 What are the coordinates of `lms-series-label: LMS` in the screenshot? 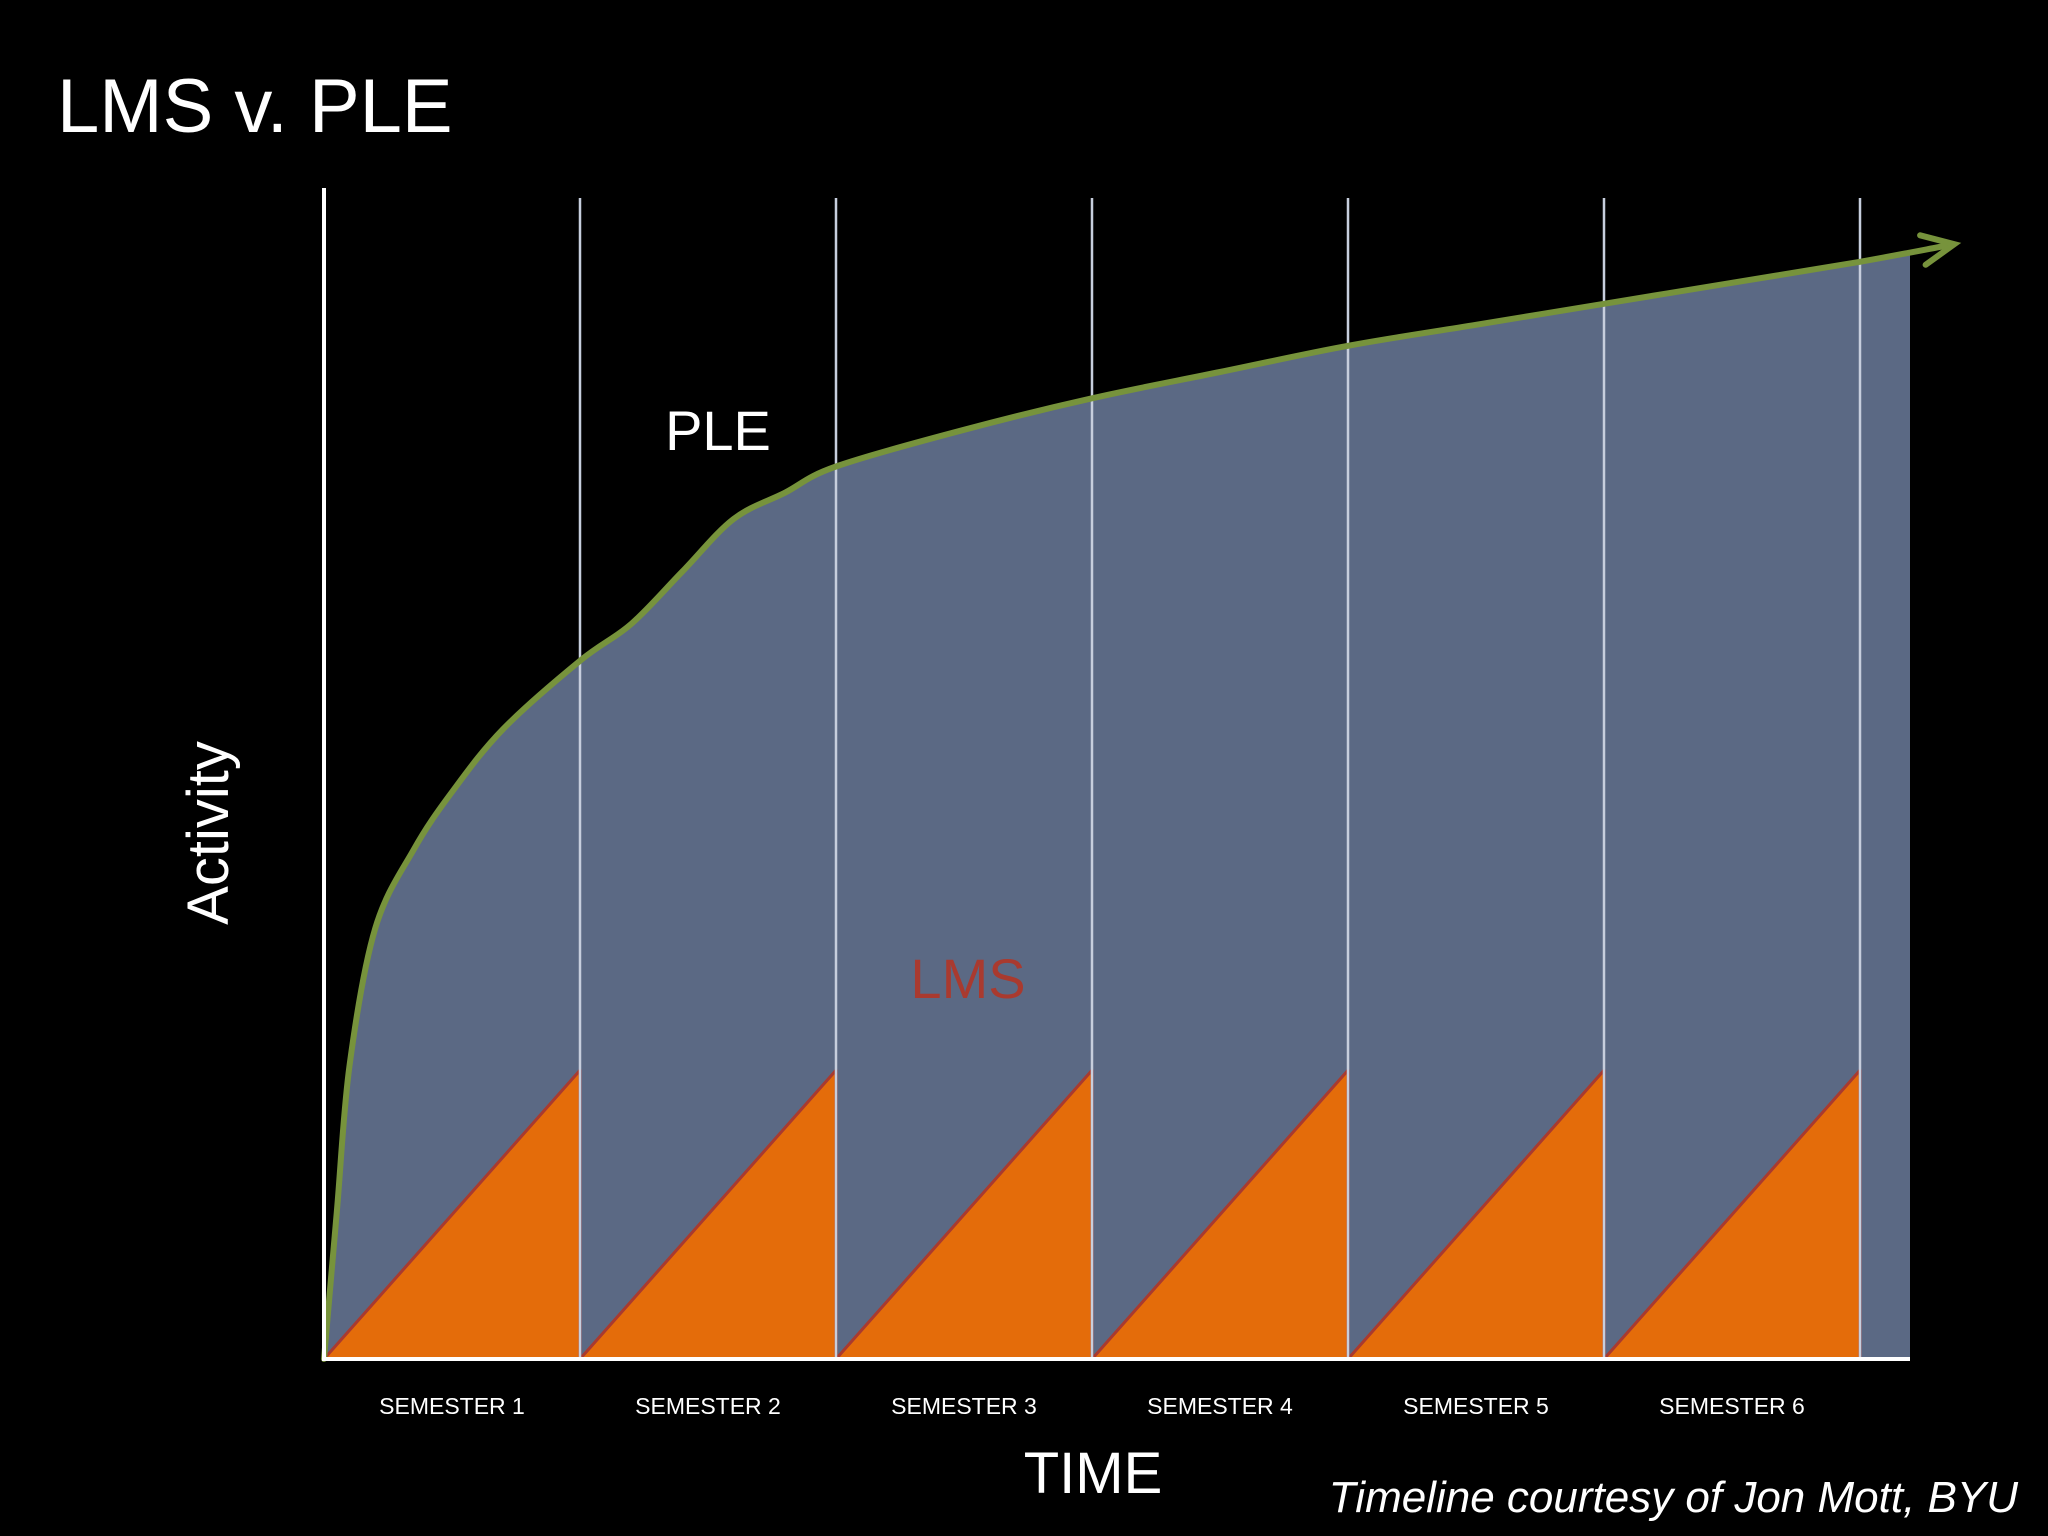 It's located at (967, 978).